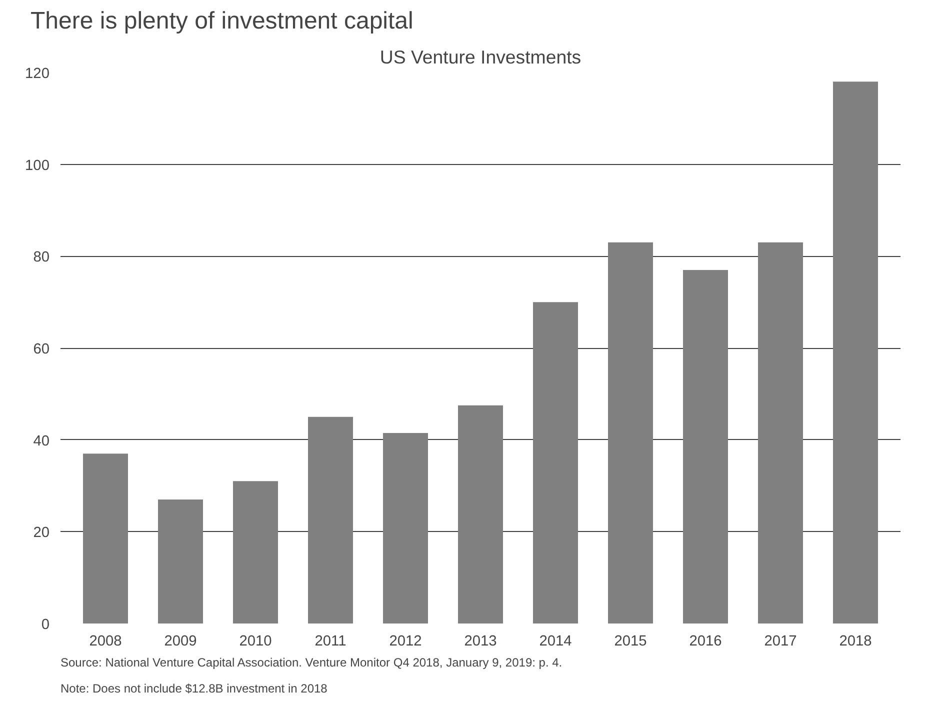 This screenshot has width=948, height=721. I want to click on x-tick-label: 2012, so click(405, 642).